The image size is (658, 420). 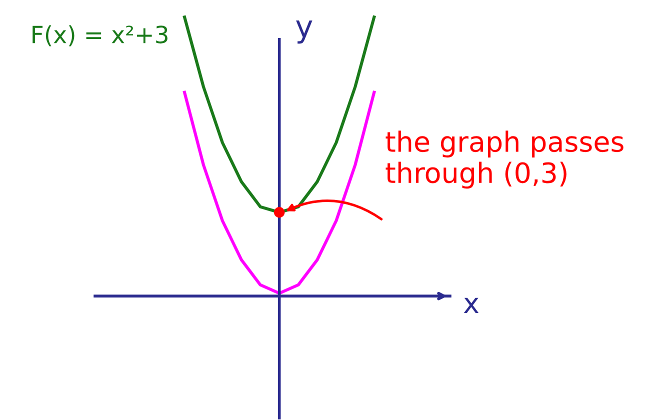 What do you see at coordinates (304, 32) in the screenshot?
I see `y-axis-title: y` at bounding box center [304, 32].